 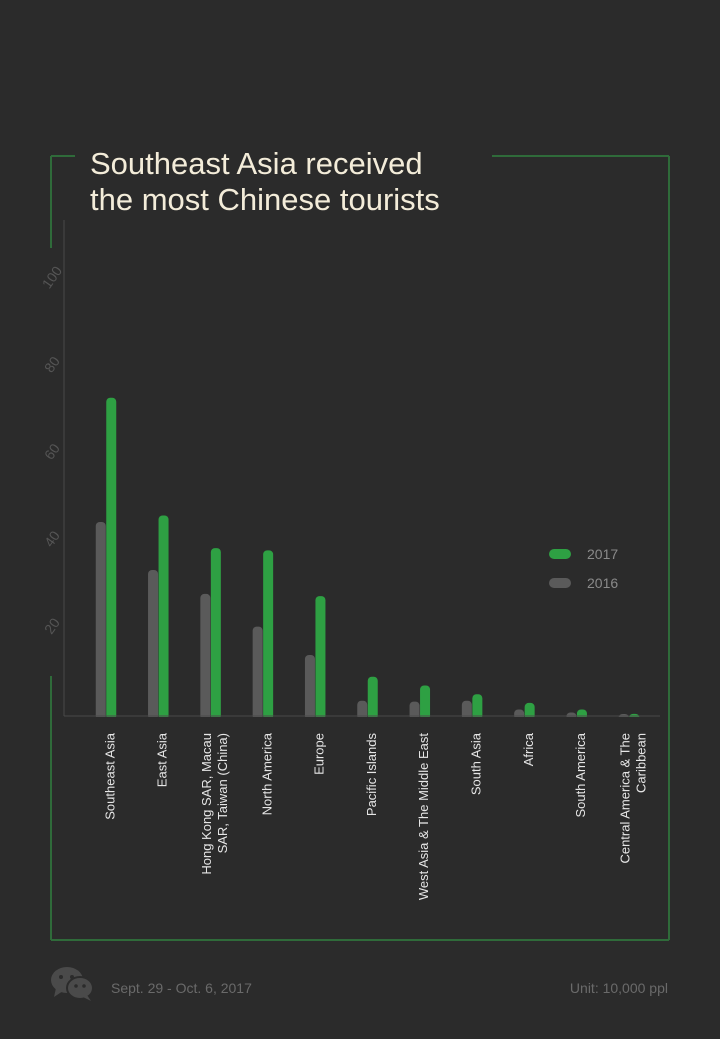 What do you see at coordinates (181, 988) in the screenshot?
I see `date-range: Sept. 29 - Oct. 6, 2017` at bounding box center [181, 988].